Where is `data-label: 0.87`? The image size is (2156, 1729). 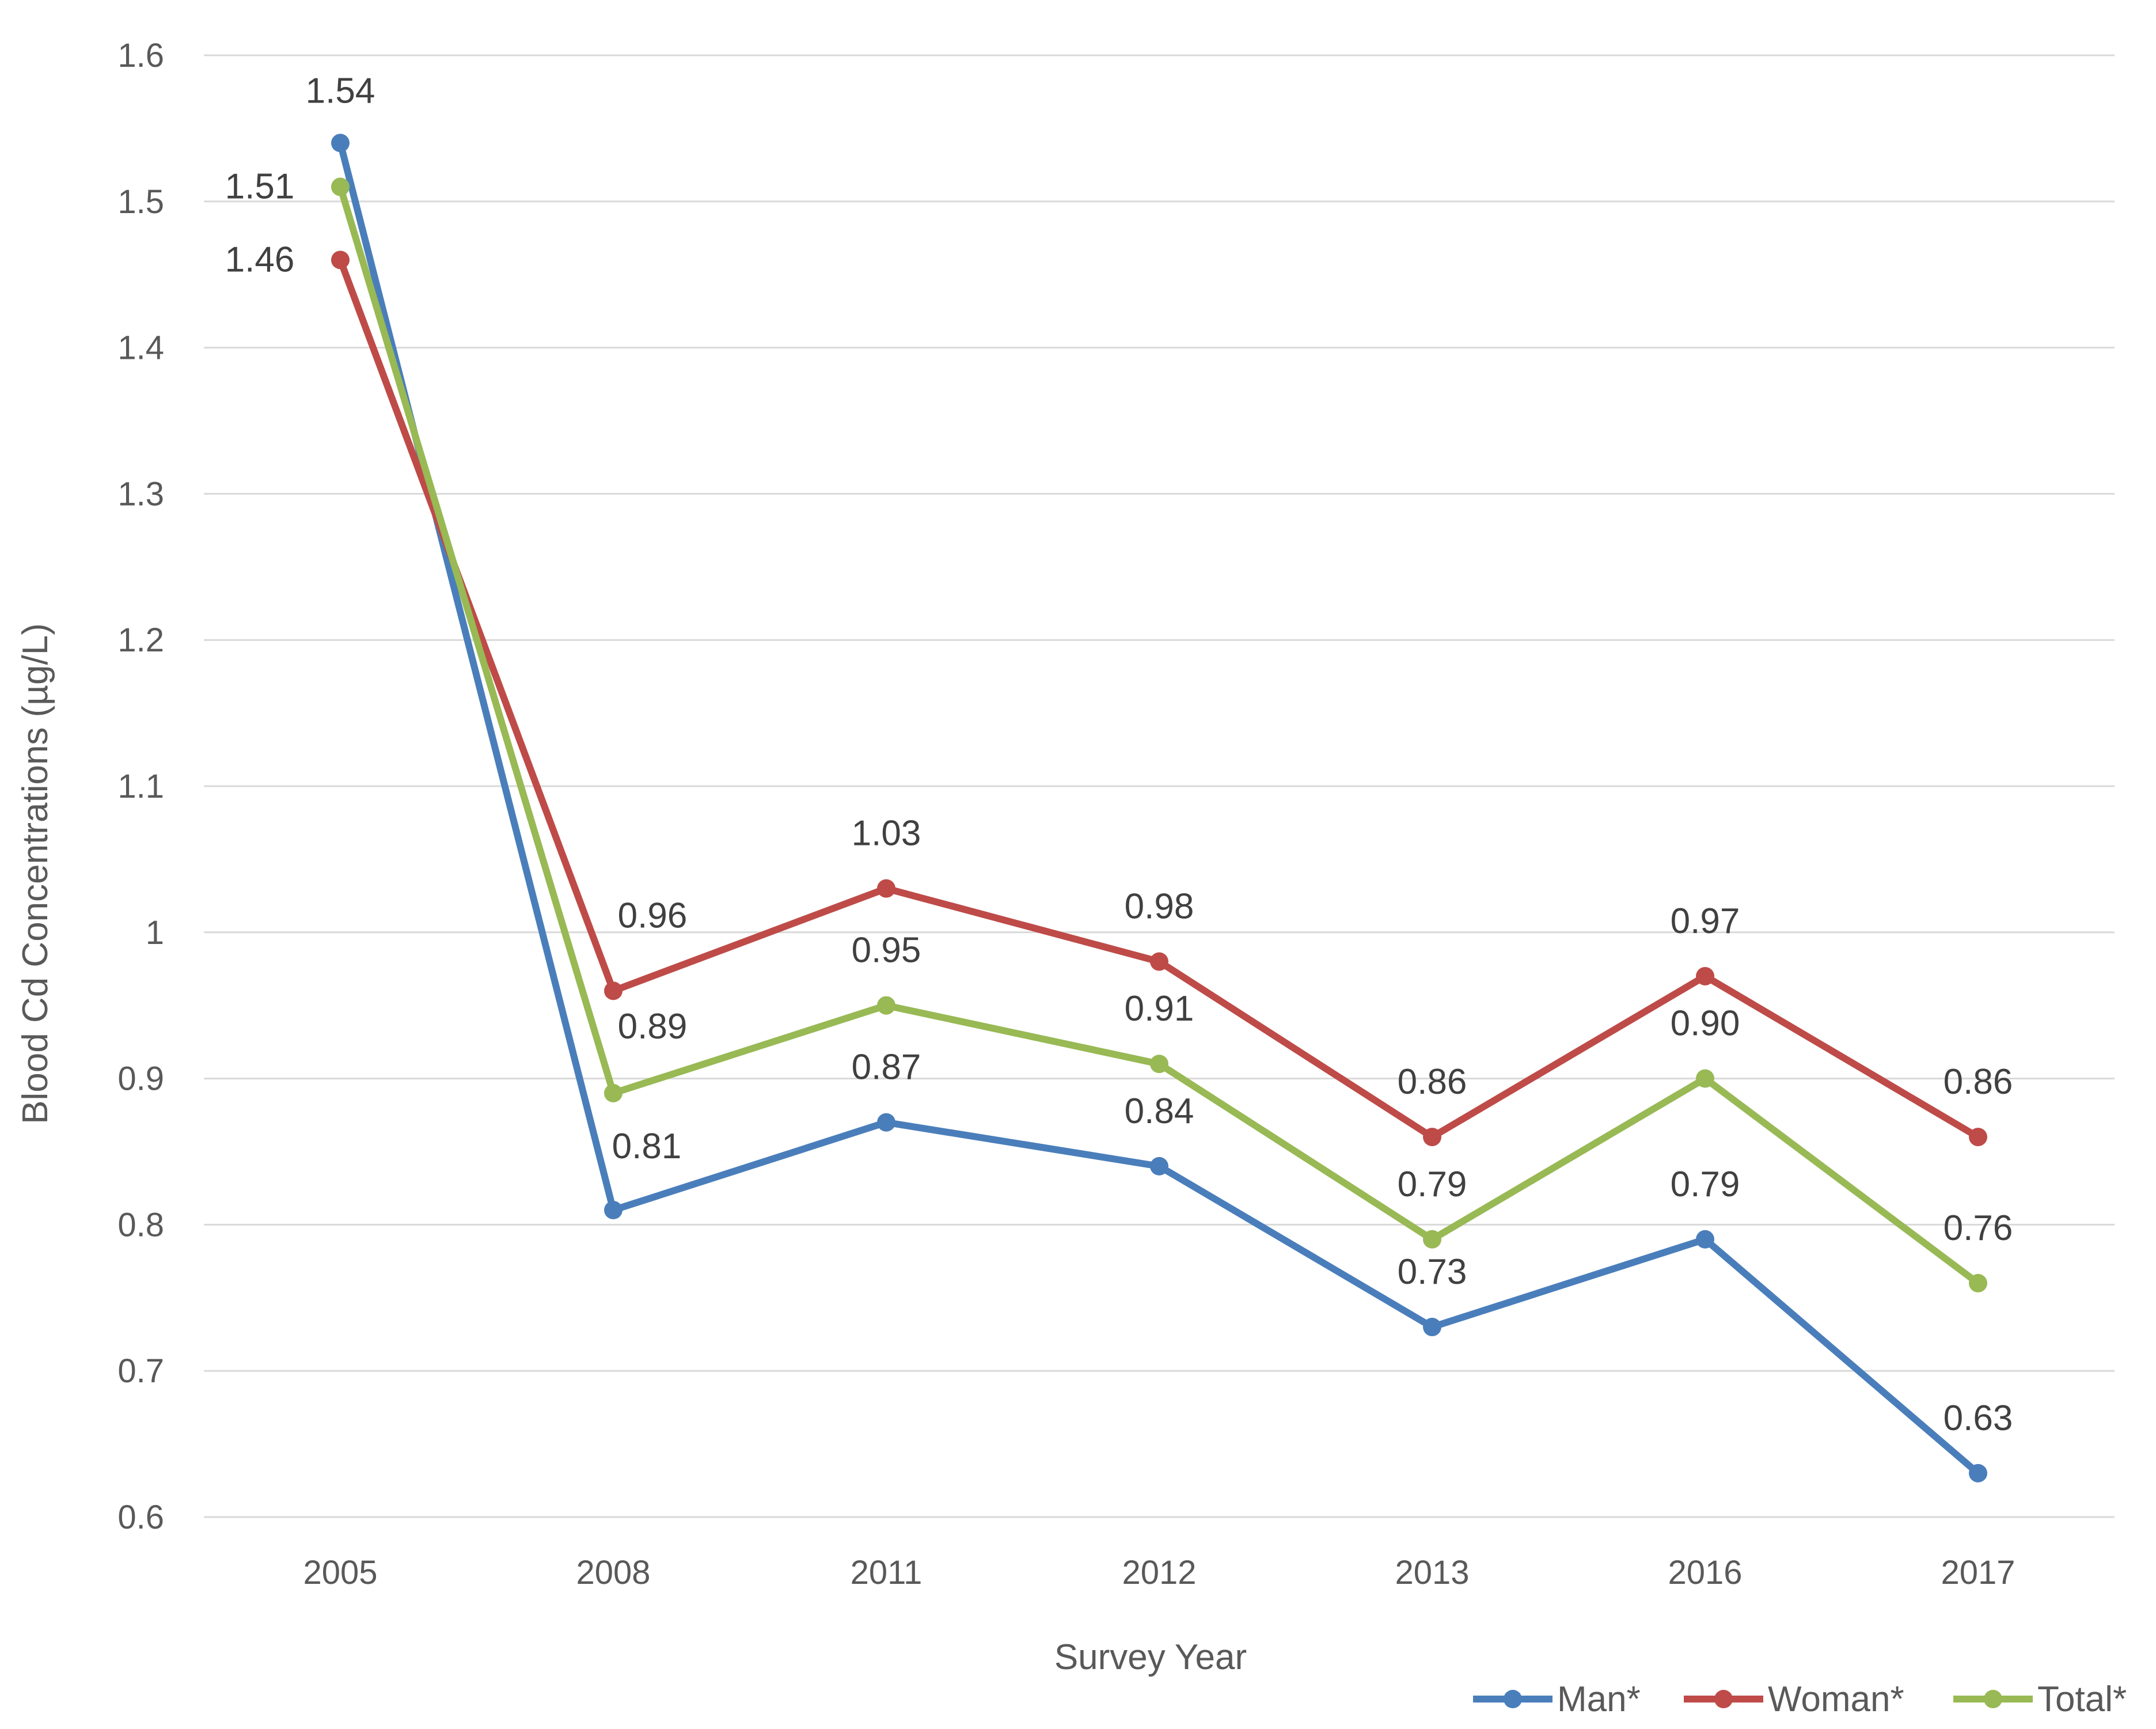 data-label: 0.87 is located at coordinates (886, 1067).